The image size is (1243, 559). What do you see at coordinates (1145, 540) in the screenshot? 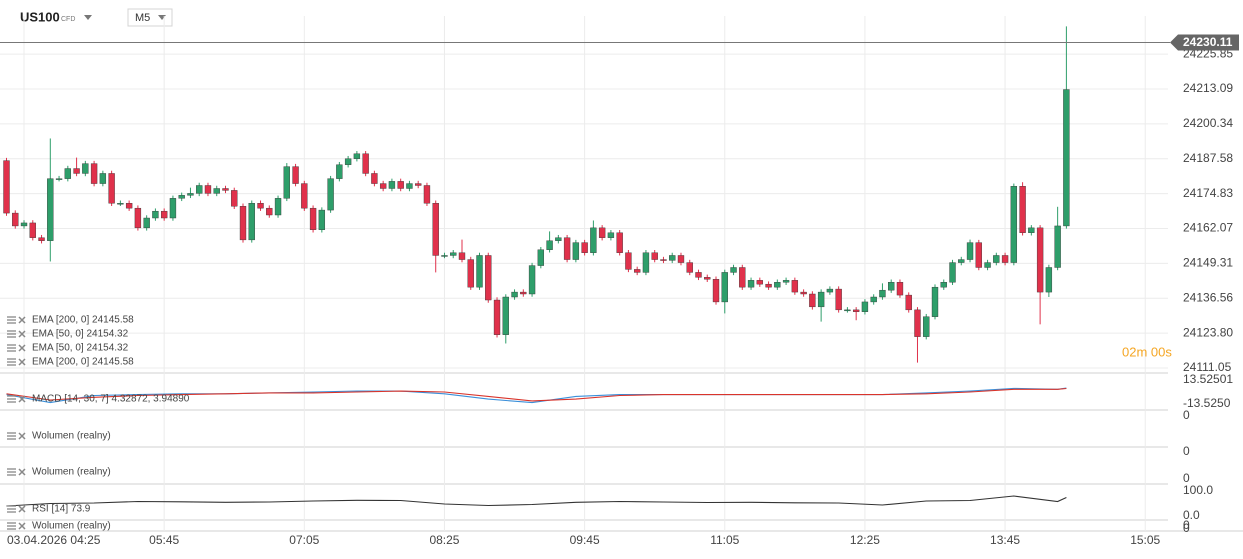
I see `x-tick-label: 15:05` at bounding box center [1145, 540].